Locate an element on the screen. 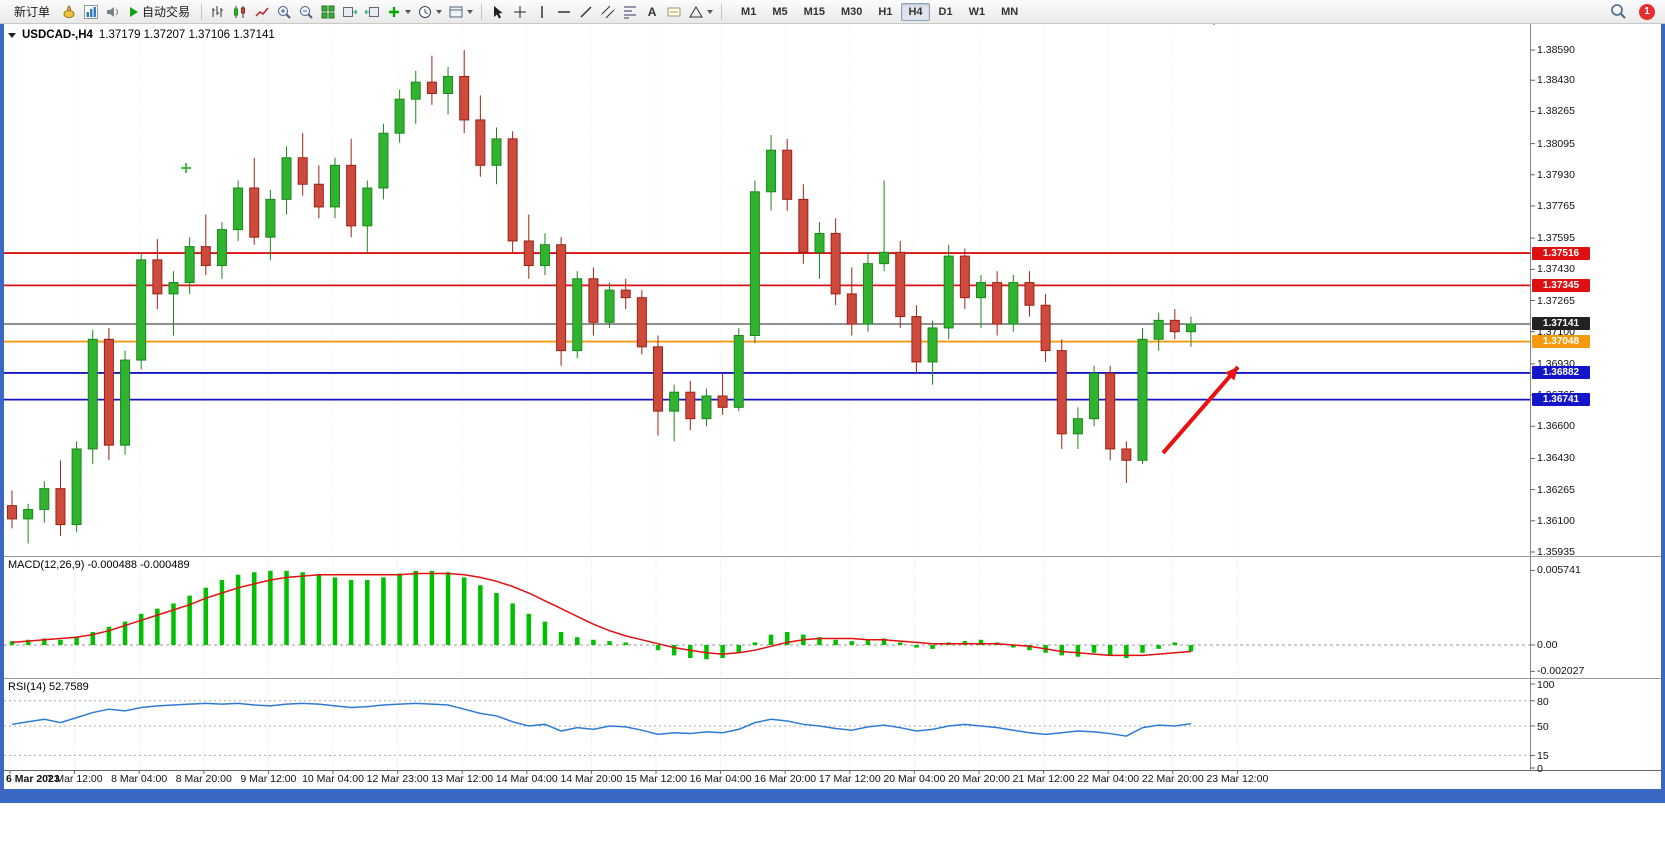  market-watch-button is located at coordinates (69, 12).